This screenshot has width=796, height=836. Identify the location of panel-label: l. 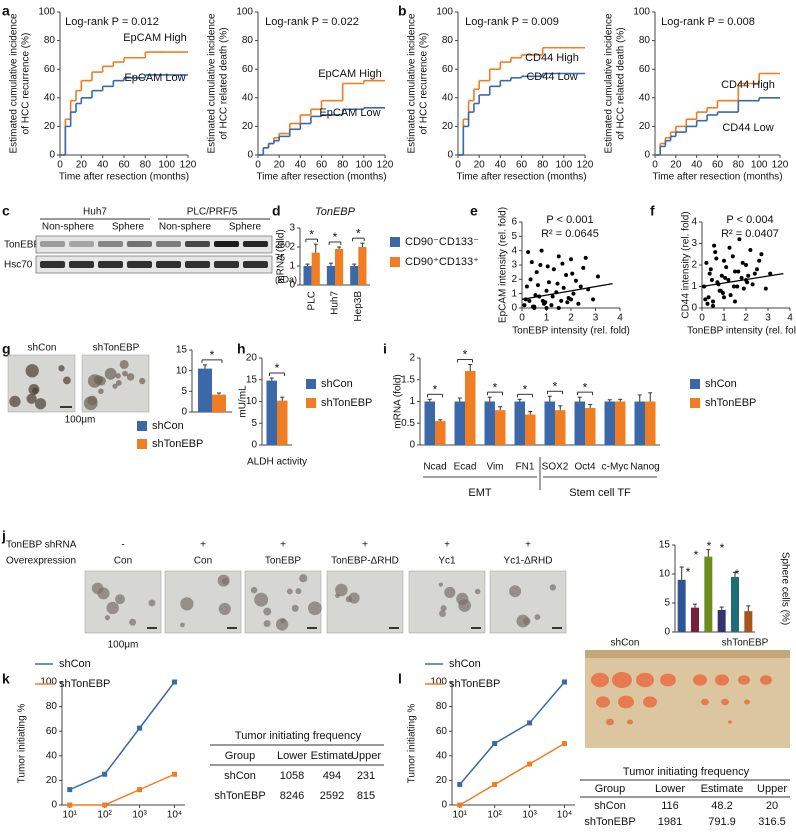
(400, 679).